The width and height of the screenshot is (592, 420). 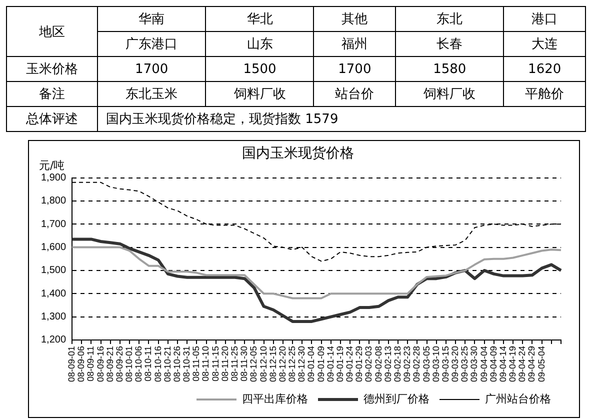 What do you see at coordinates (139, 364) in the screenshot?
I see `x-tick-label: 08-10-06` at bounding box center [139, 364].